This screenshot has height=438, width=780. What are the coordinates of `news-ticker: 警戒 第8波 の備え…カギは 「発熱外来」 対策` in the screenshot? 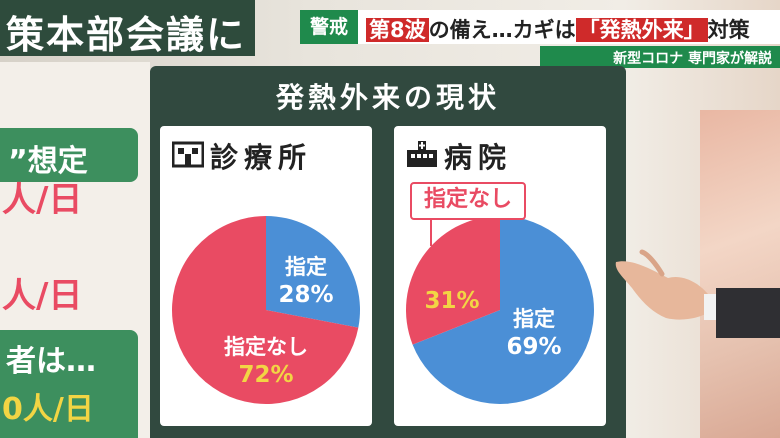 It's located at (540, 27).